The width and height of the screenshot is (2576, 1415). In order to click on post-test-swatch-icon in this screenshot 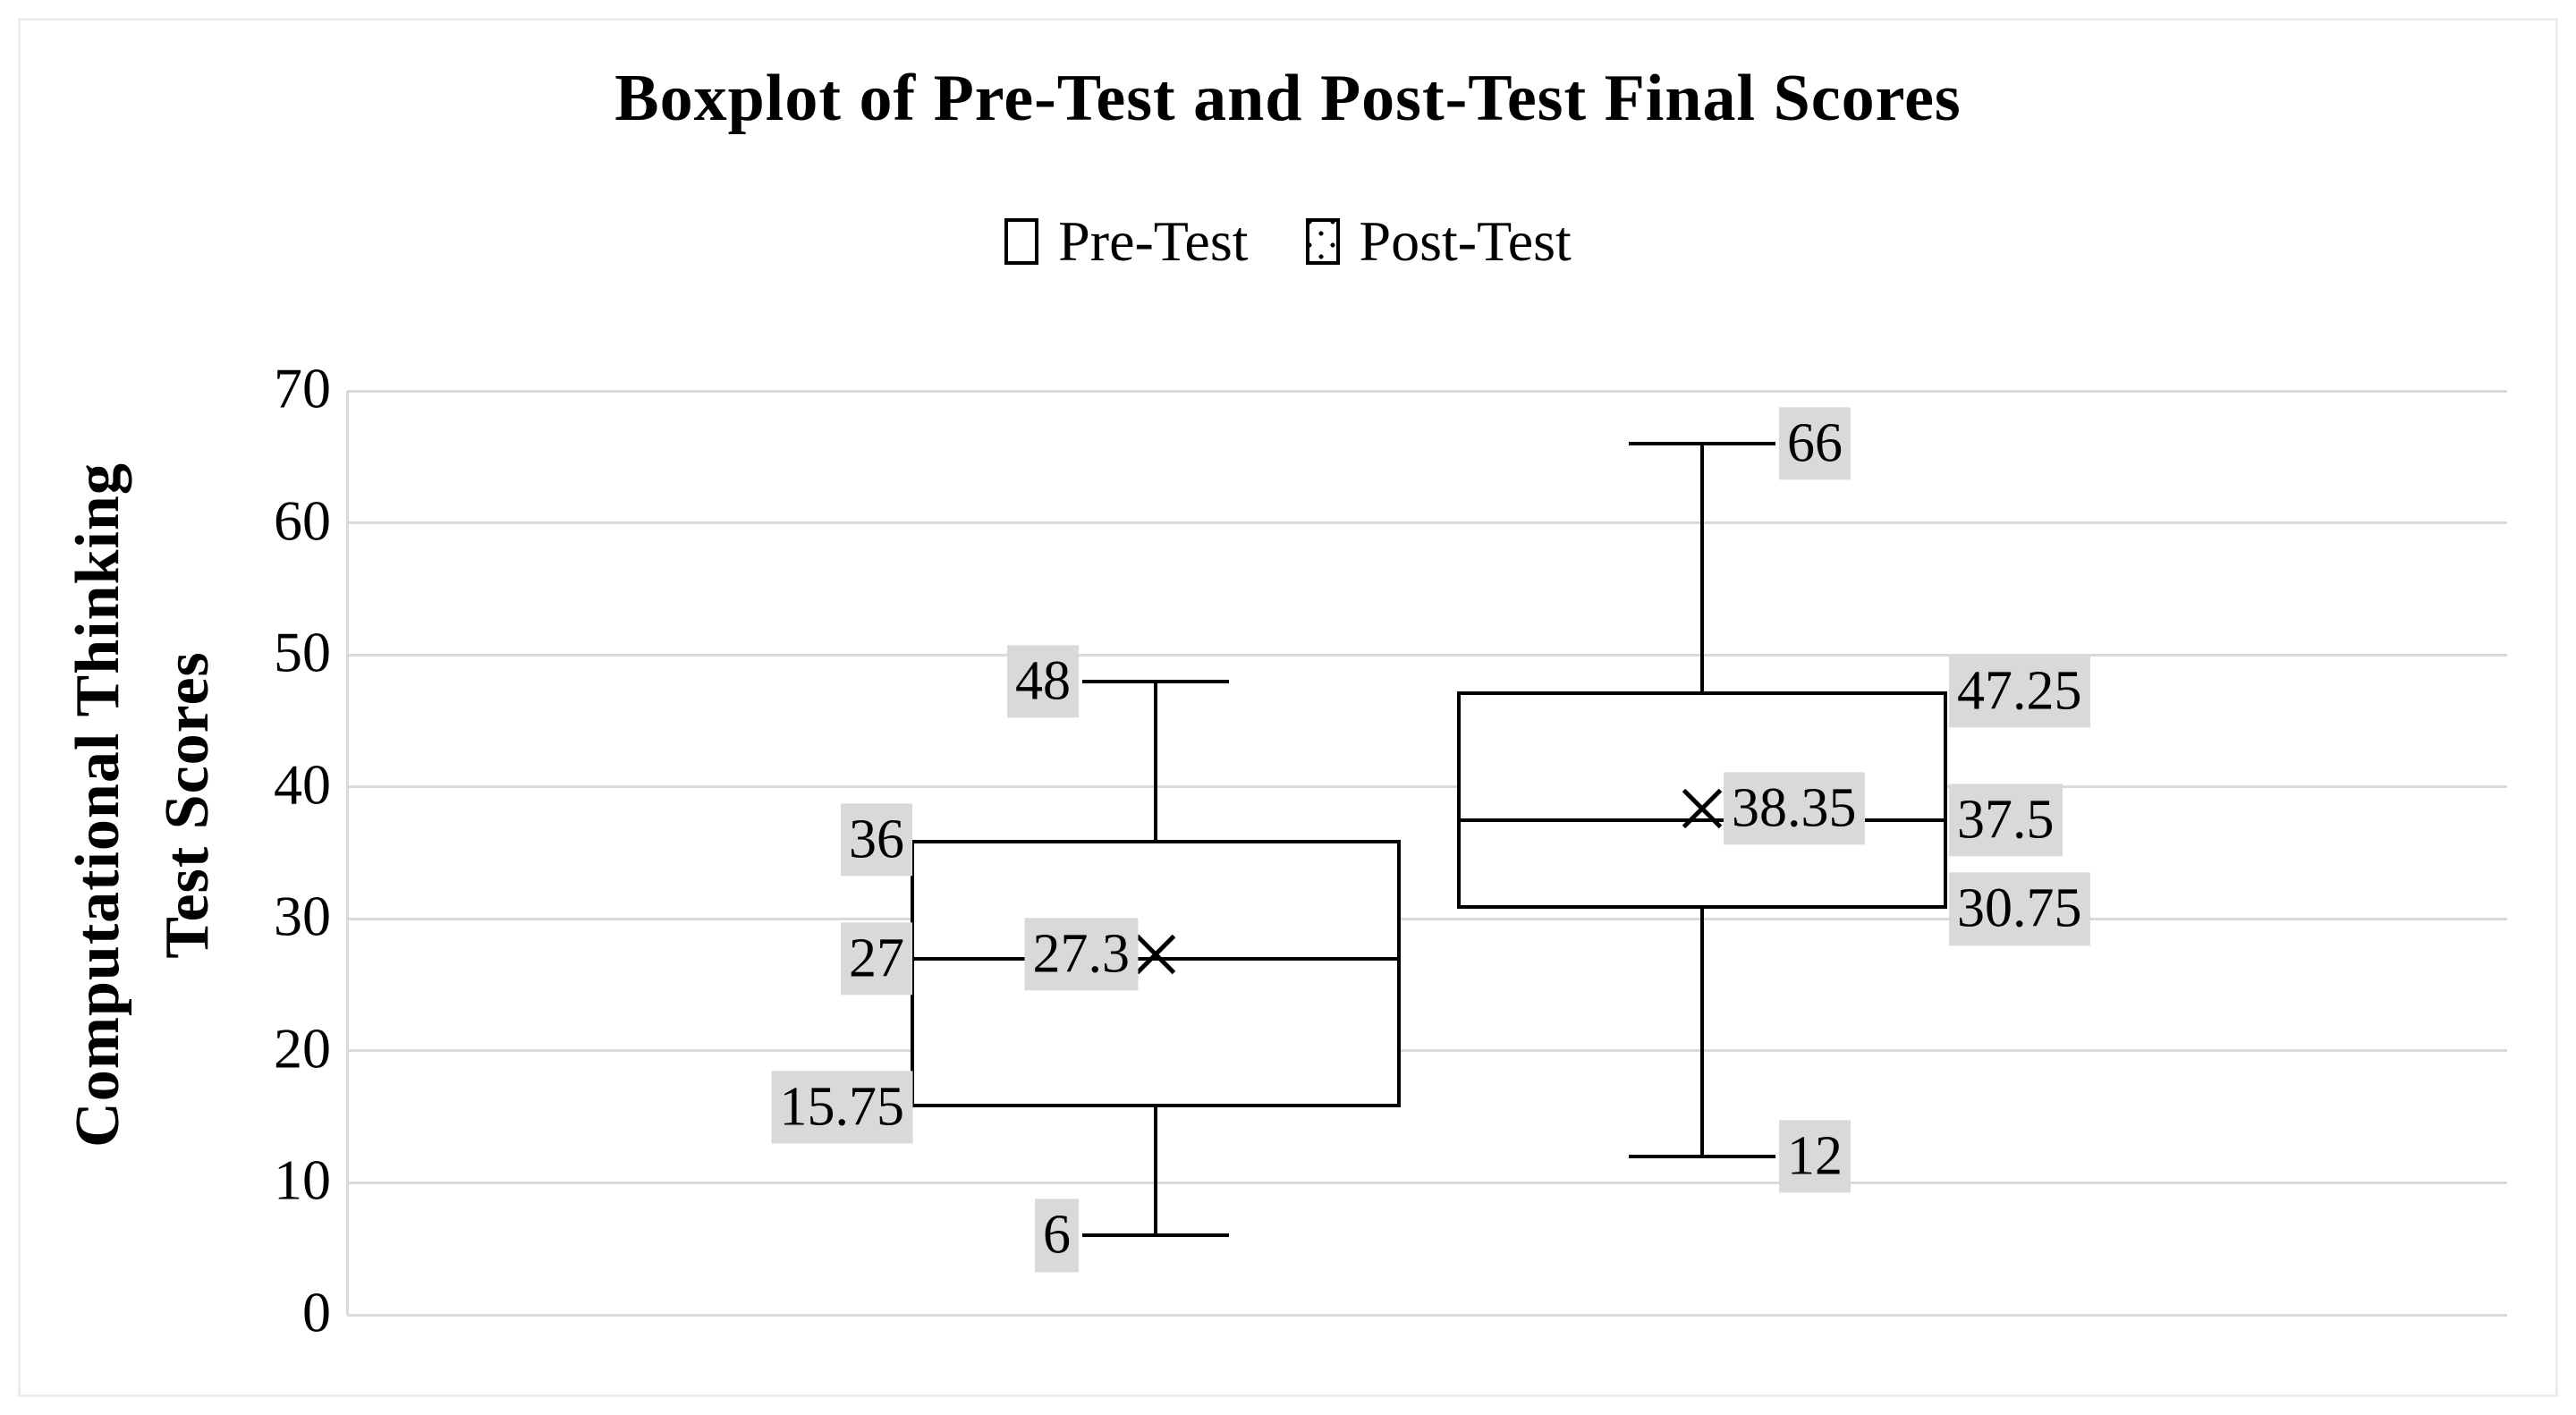, I will do `click(1322, 242)`.